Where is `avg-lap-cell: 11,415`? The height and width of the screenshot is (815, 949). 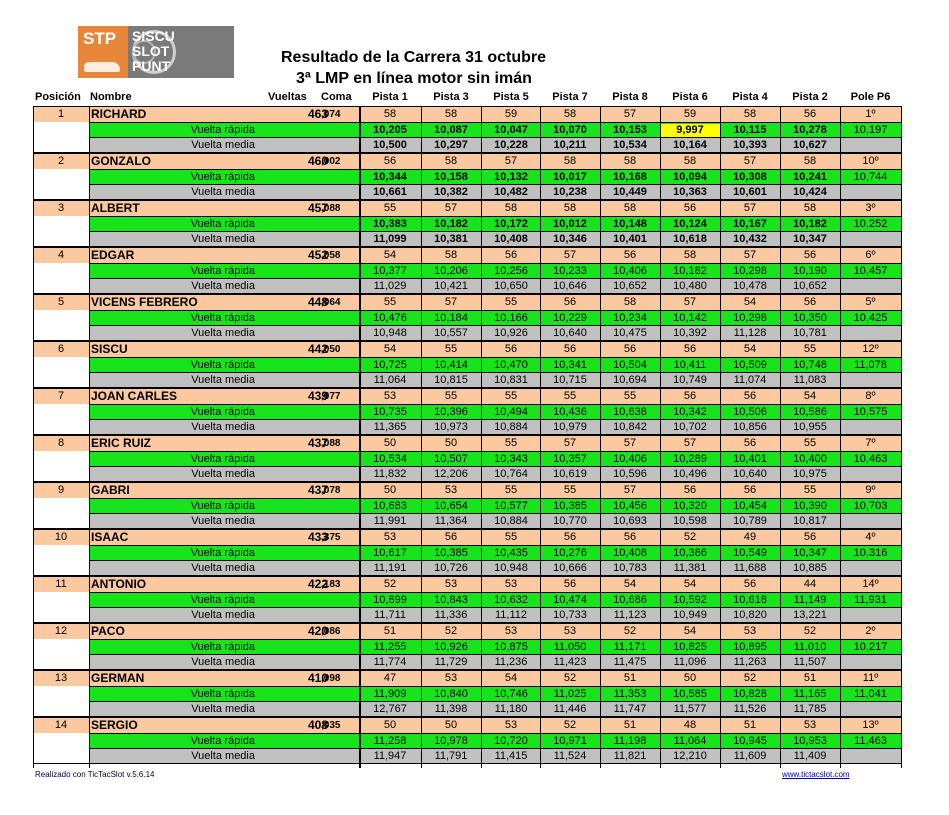
avg-lap-cell: 11,415 is located at coordinates (511, 756).